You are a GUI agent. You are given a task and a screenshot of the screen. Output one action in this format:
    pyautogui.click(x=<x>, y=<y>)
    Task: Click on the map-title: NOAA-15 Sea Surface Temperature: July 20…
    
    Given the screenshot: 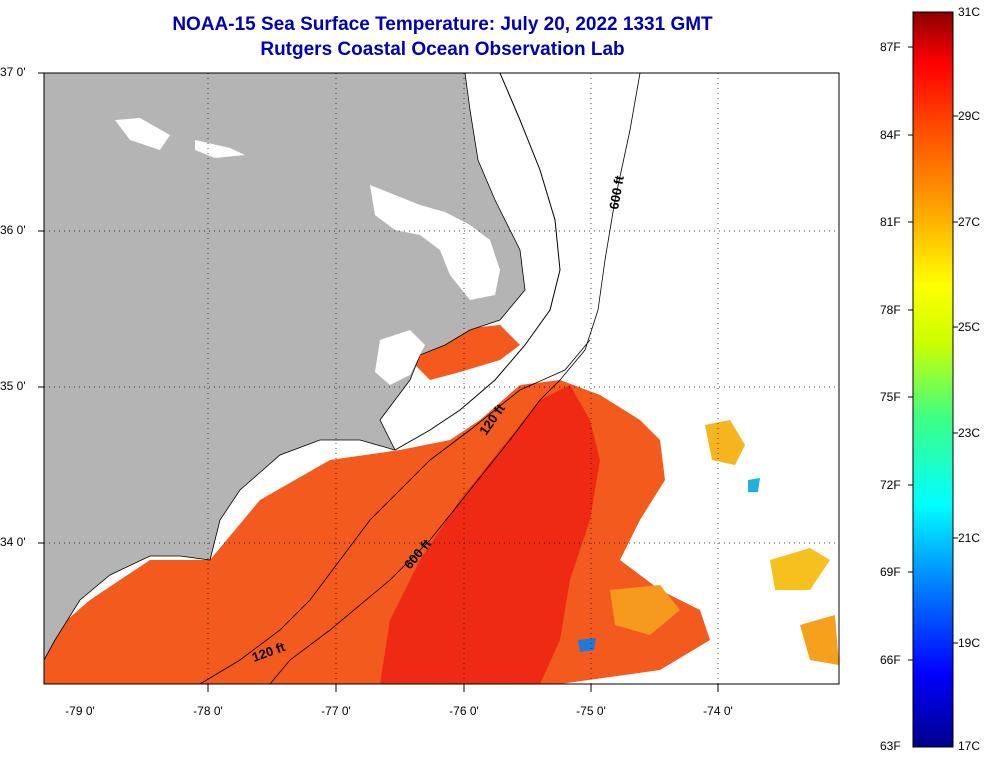 What is the action you would take?
    pyautogui.click(x=442, y=24)
    